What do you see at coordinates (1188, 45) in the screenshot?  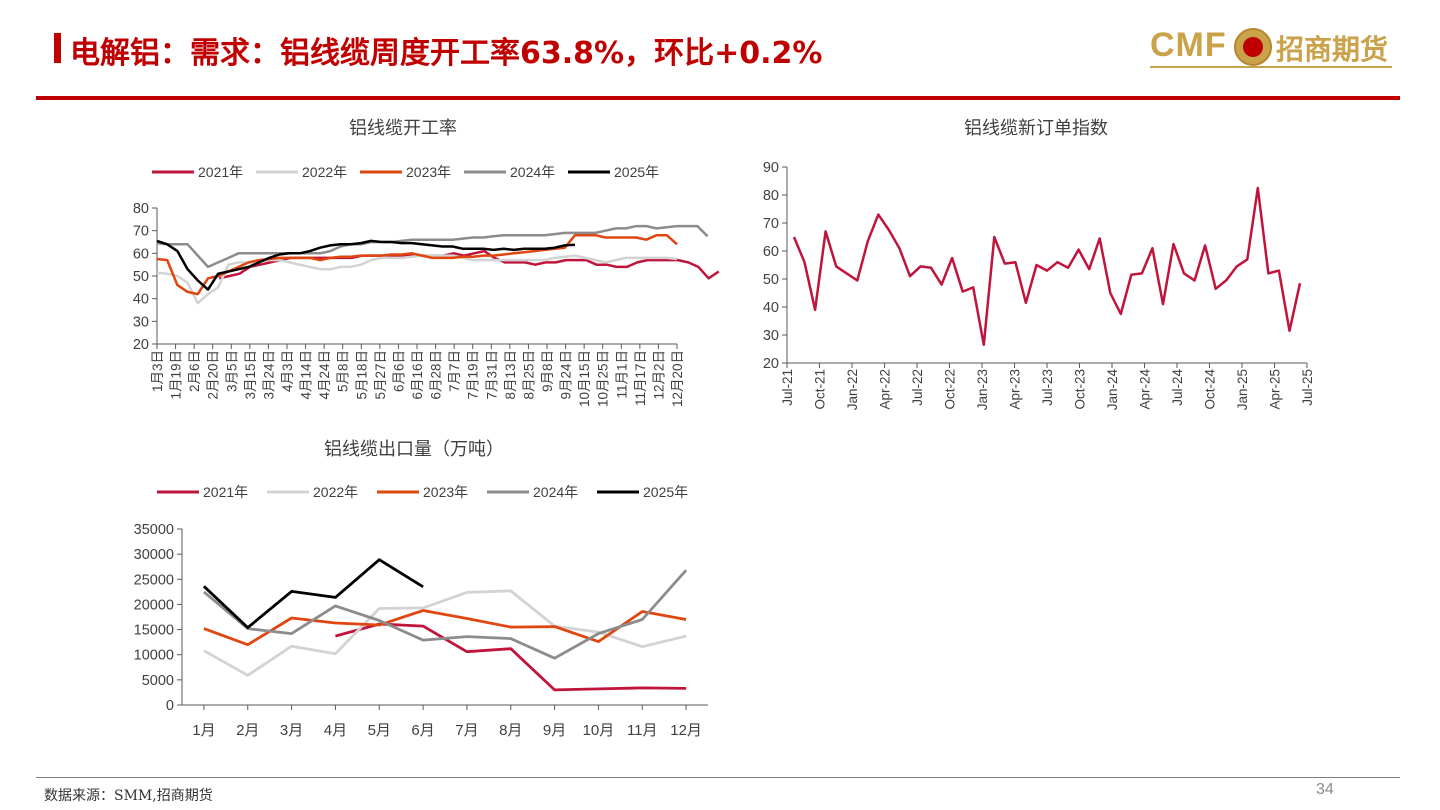 I see `logo-text-en: CMF` at bounding box center [1188, 45].